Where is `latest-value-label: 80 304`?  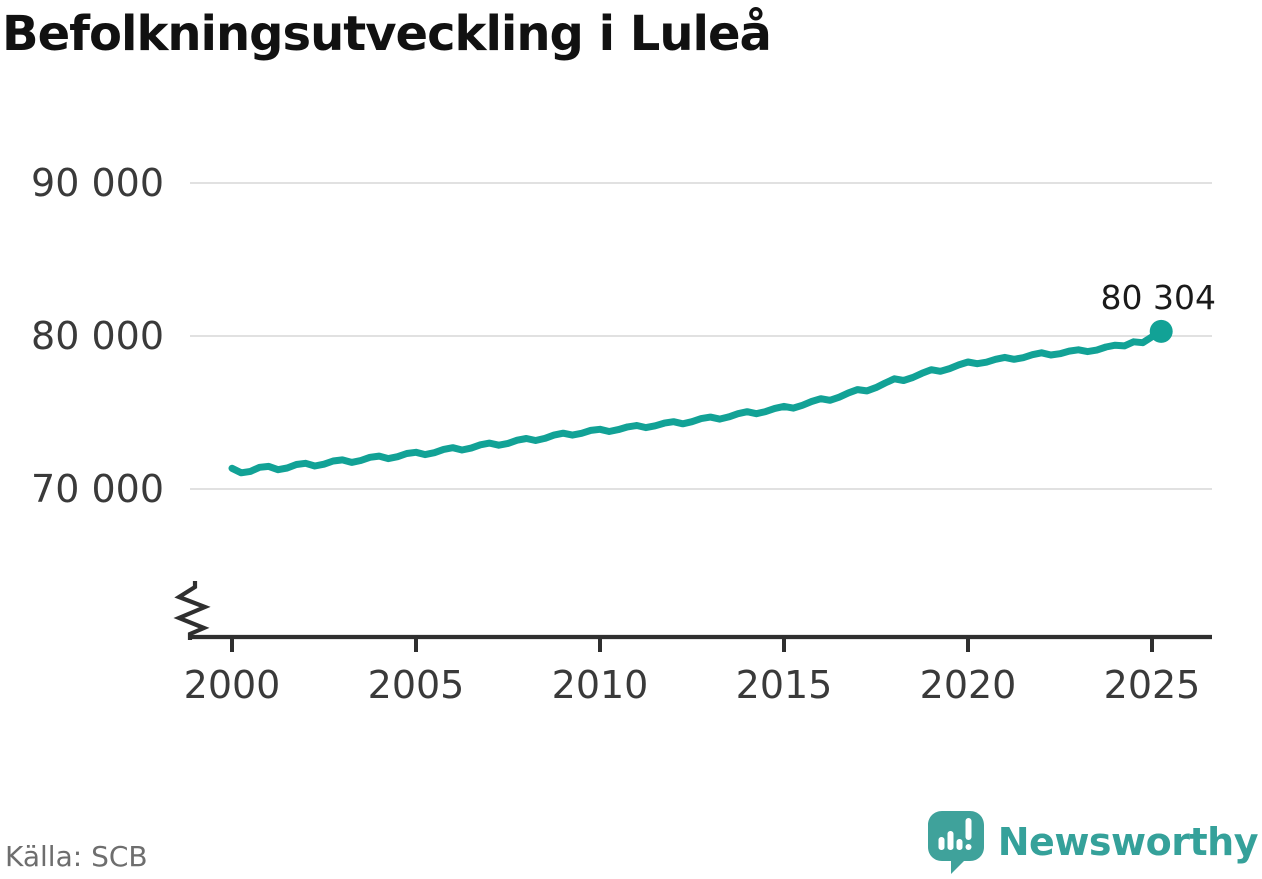 latest-value-label: 80 304 is located at coordinates (1158, 297).